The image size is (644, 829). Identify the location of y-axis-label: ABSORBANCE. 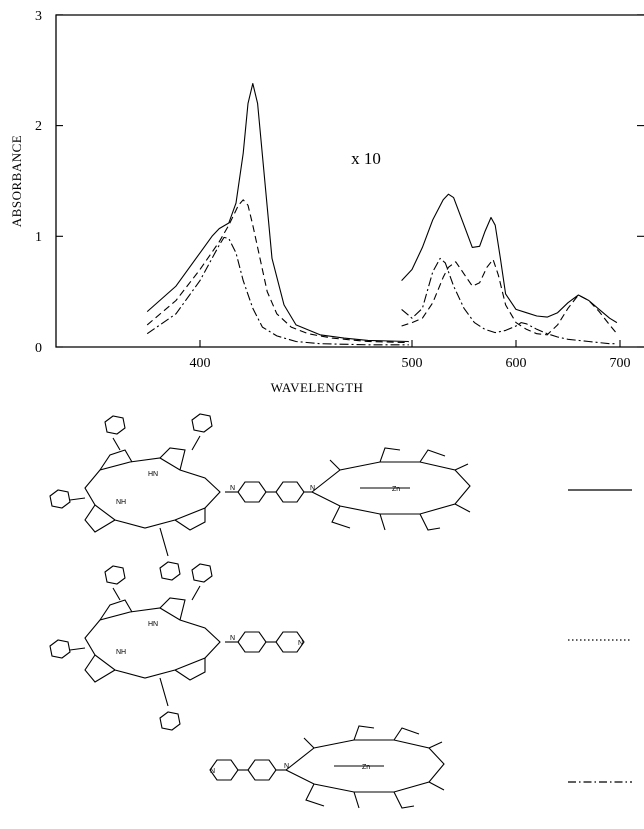
(16, 181).